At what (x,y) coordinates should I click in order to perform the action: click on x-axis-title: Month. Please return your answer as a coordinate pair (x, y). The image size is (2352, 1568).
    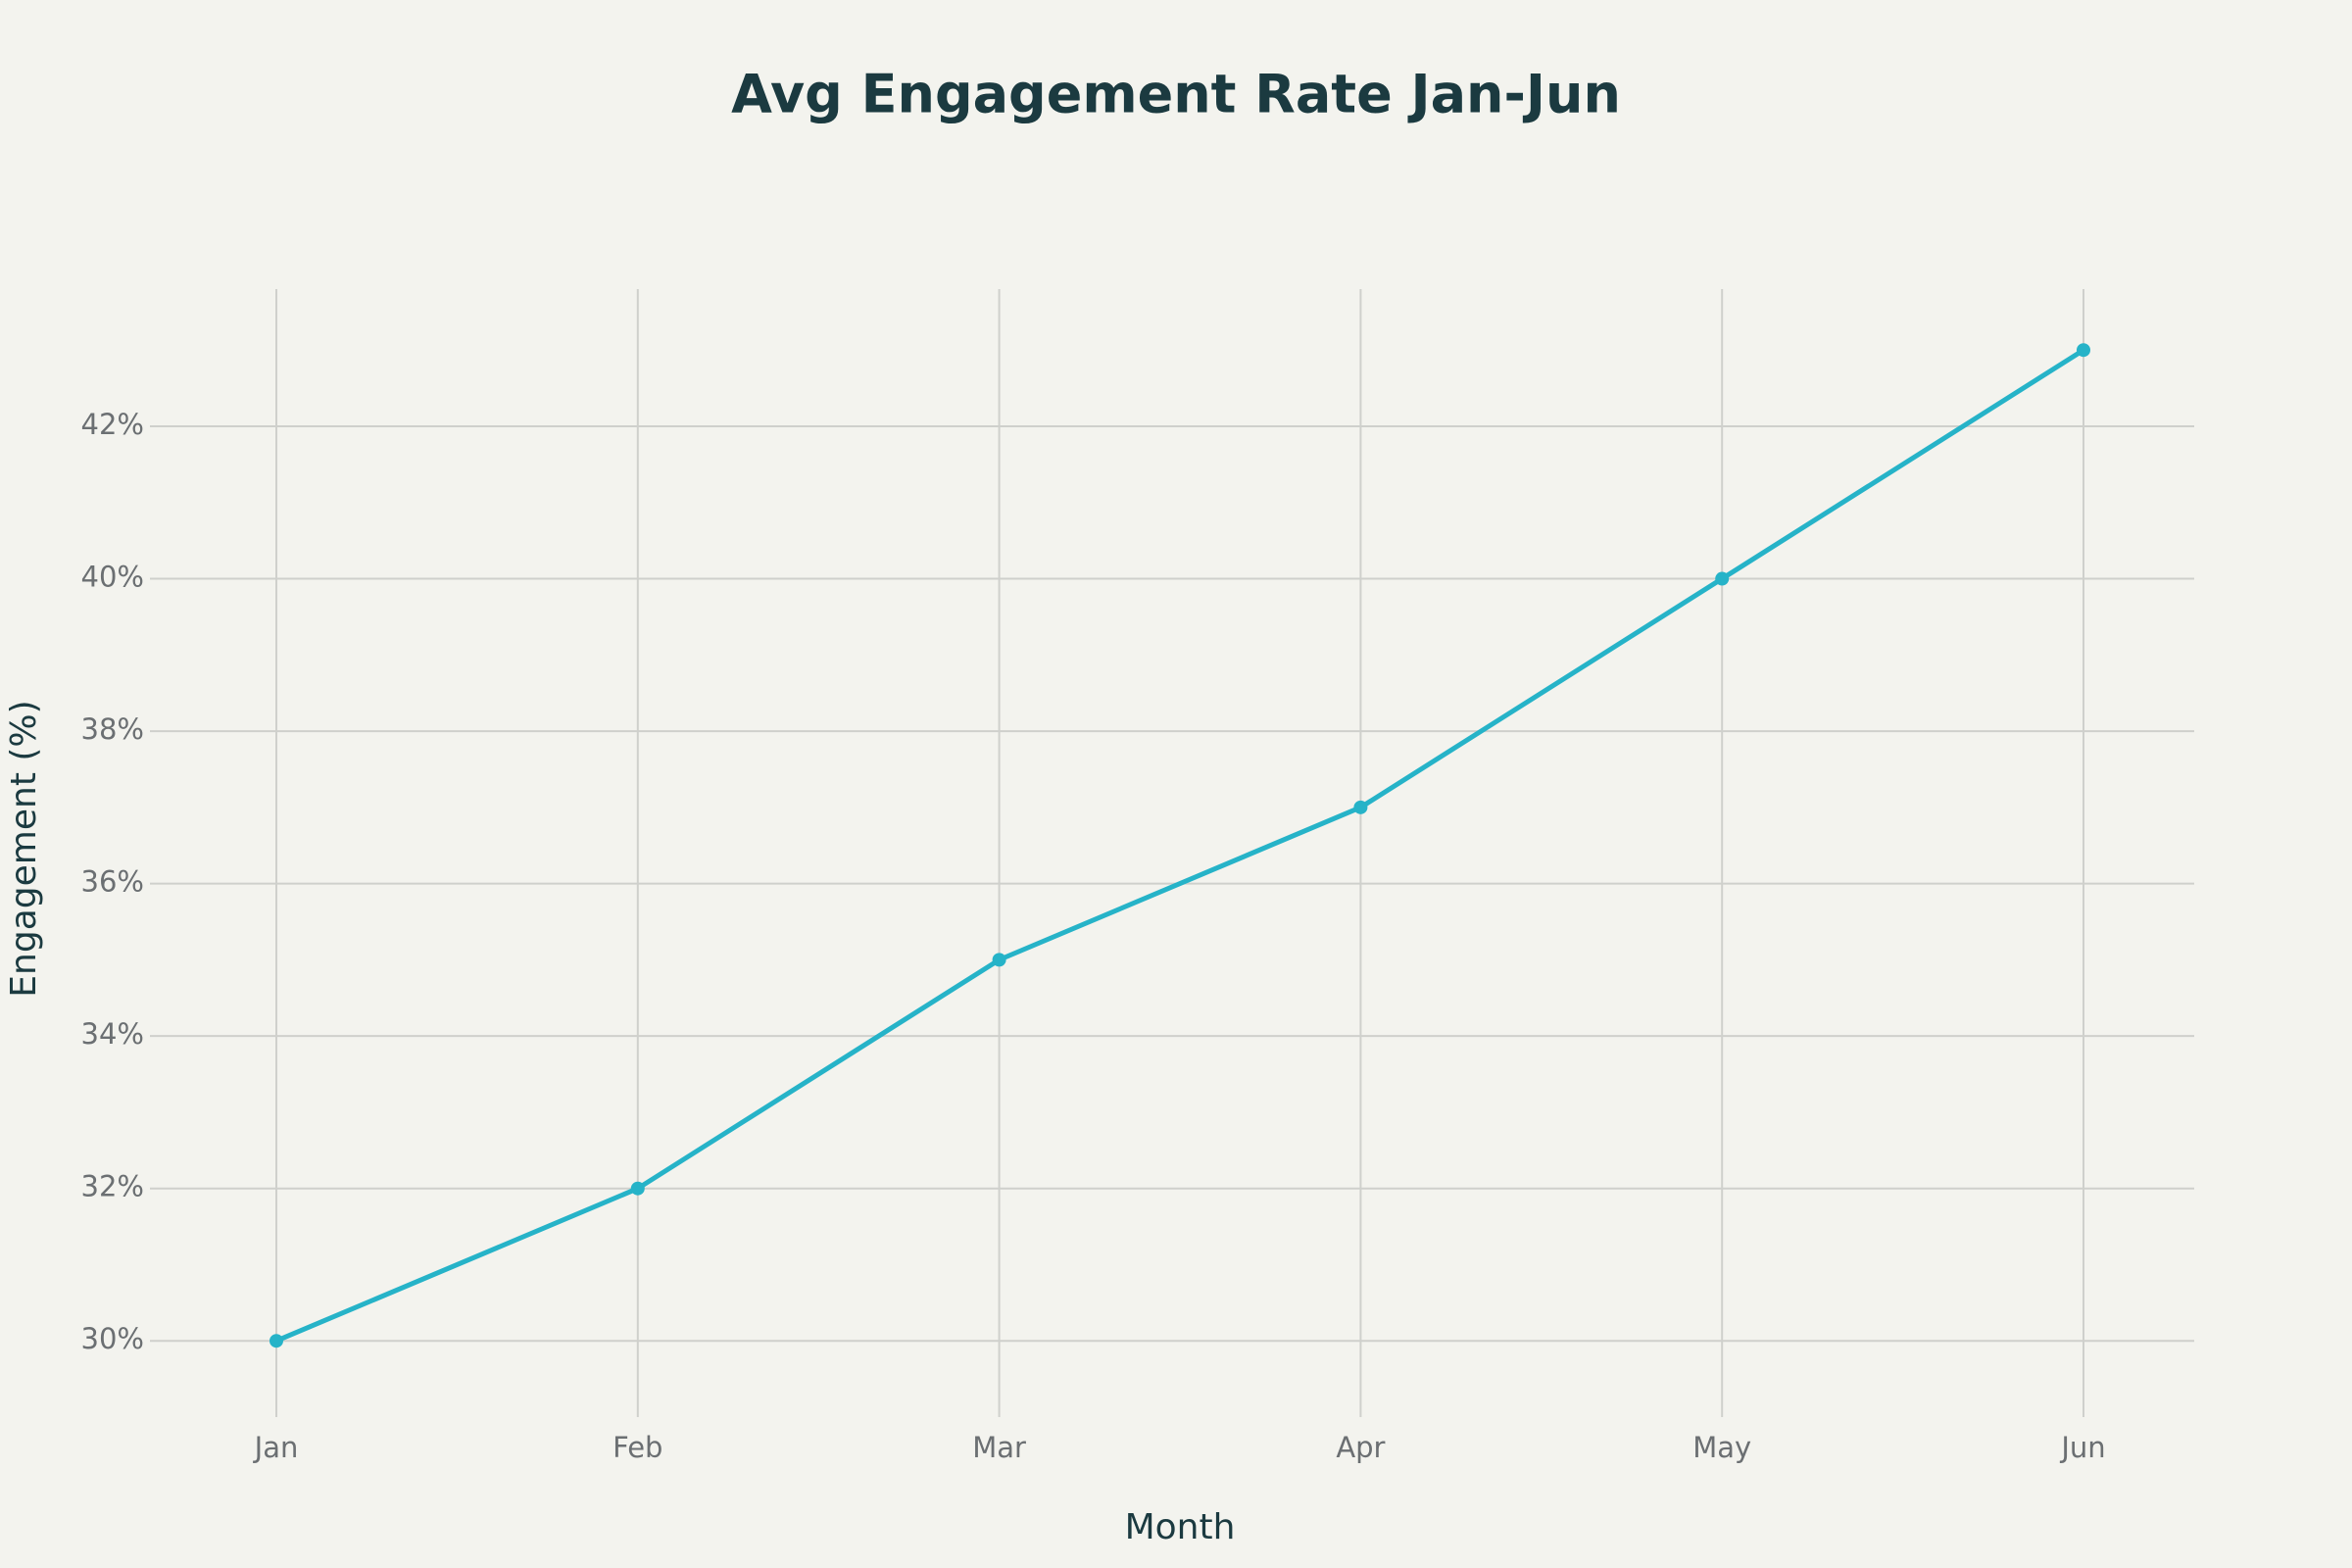
    Looking at the image, I should click on (1180, 1527).